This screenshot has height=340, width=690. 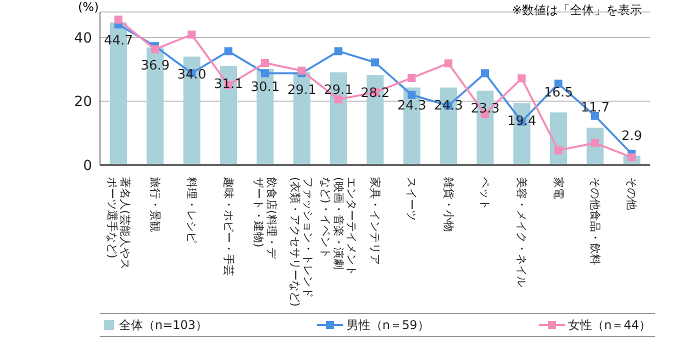 I want to click on data-label: 19.4, so click(x=521, y=122).